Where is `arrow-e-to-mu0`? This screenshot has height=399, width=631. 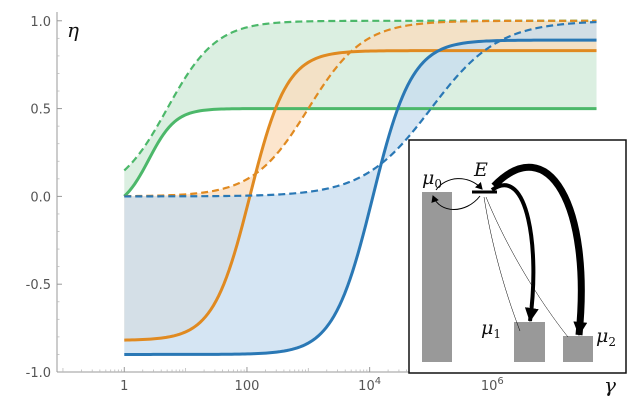
arrow-e-to-mu0 is located at coordinates (456, 202).